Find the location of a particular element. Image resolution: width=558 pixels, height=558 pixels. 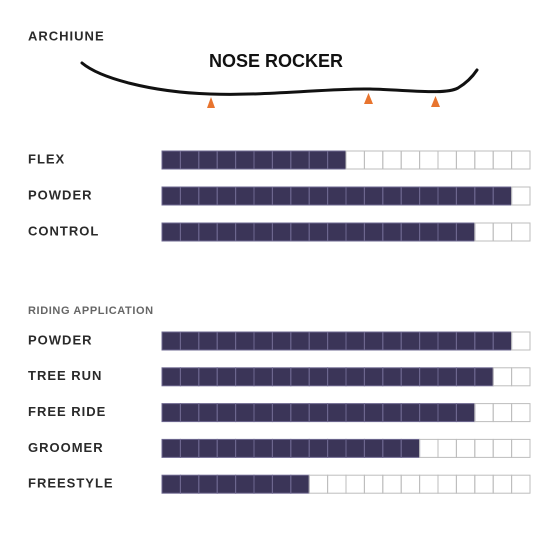

rating-label: FREESTYLE is located at coordinates (71, 483).